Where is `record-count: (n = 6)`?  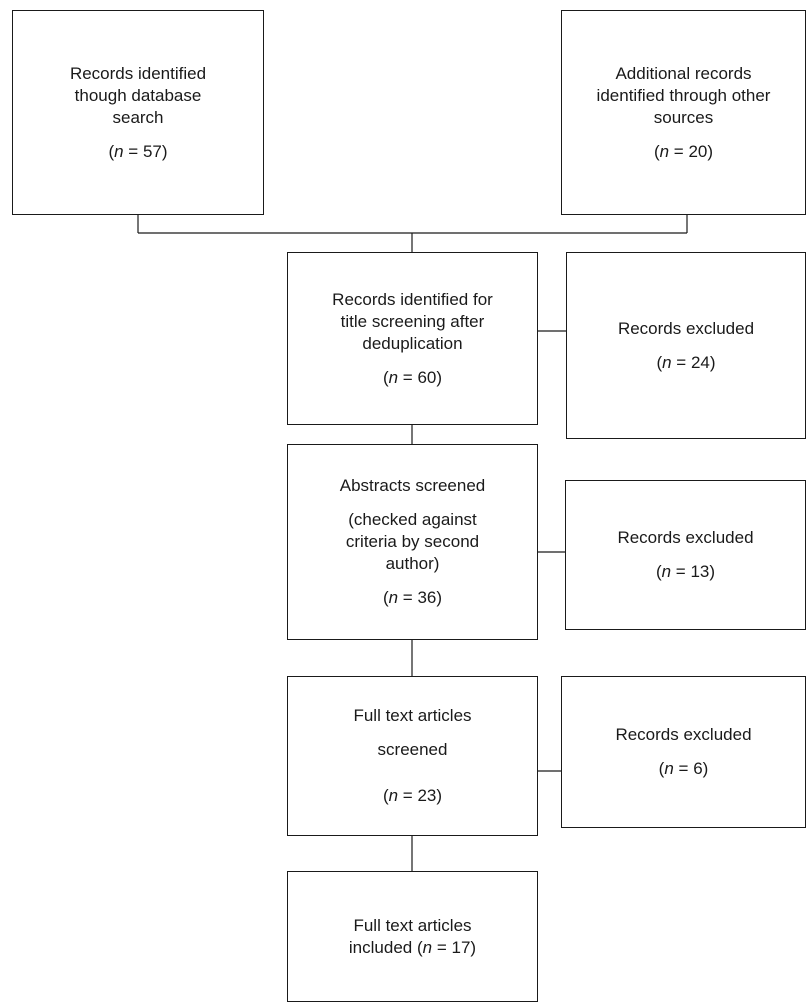
record-count: (n = 6) is located at coordinates (683, 768).